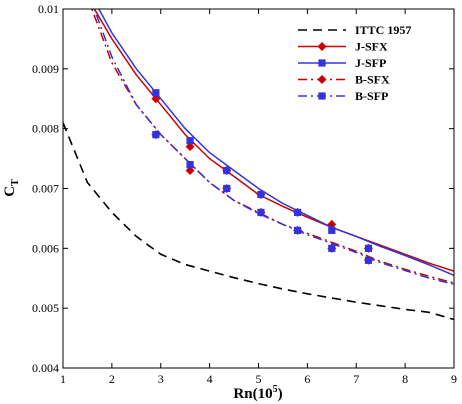 This screenshot has width=462, height=404. Describe the element at coordinates (405, 379) in the screenshot. I see `x-tick-label-7: 8` at that location.